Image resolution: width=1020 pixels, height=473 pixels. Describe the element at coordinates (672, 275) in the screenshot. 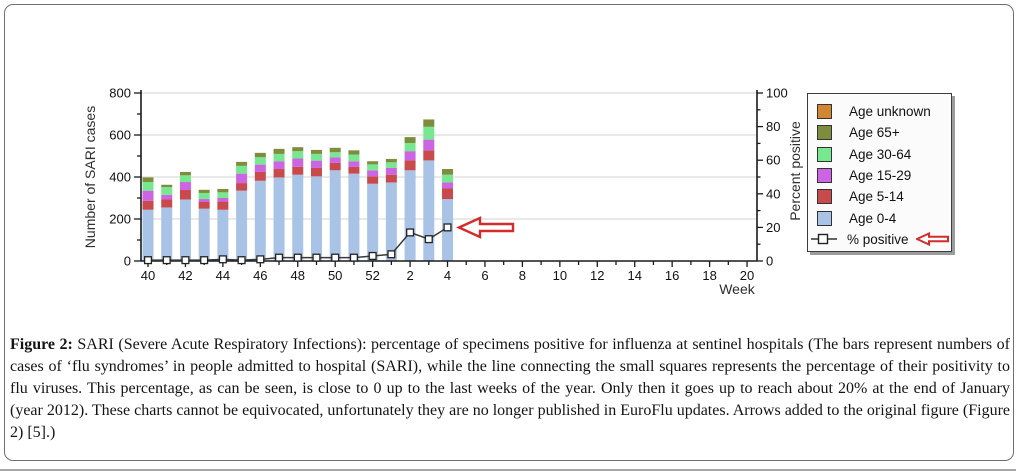

I see `svg-text: 16` at that location.